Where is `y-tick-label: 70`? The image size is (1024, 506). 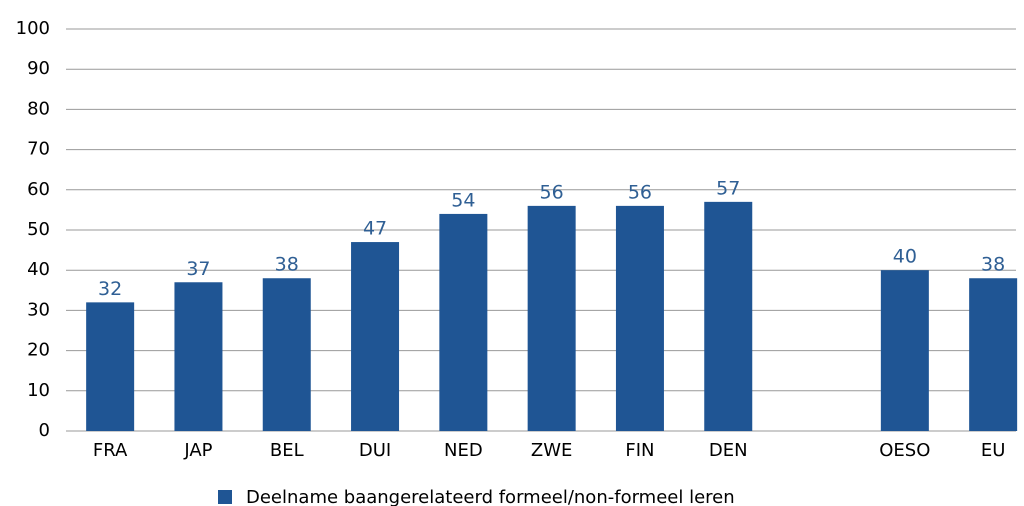 y-tick-label: 70 is located at coordinates (38, 149).